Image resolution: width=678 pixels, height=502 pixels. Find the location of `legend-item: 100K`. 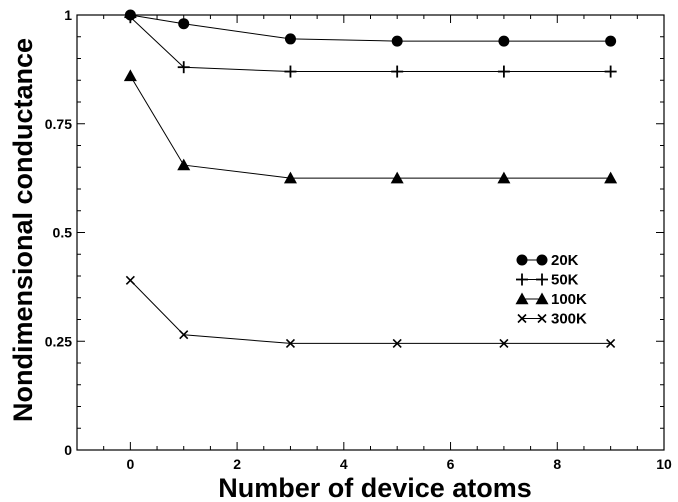

legend-item: 100K is located at coordinates (551, 299).